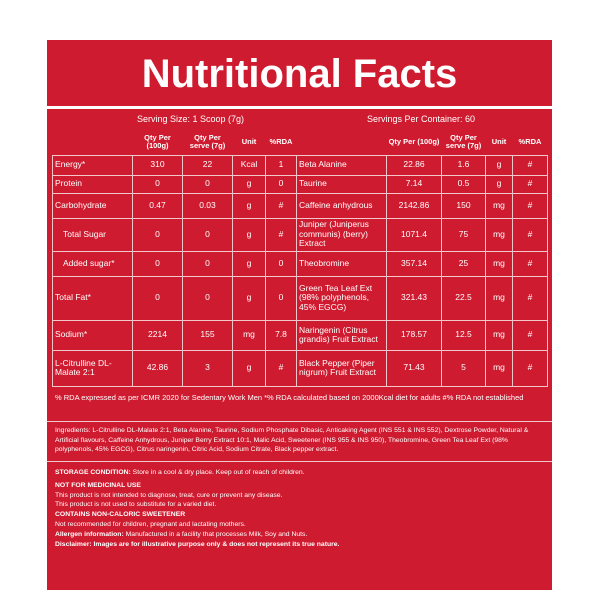 The height and width of the screenshot is (600, 600). Describe the element at coordinates (341, 165) in the screenshot. I see `nutrient-name: Beta Alanine` at that location.